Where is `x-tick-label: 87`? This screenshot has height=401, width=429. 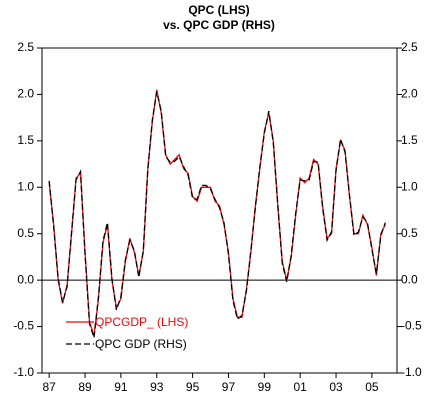 x-tick-label: 87 is located at coordinates (49, 387).